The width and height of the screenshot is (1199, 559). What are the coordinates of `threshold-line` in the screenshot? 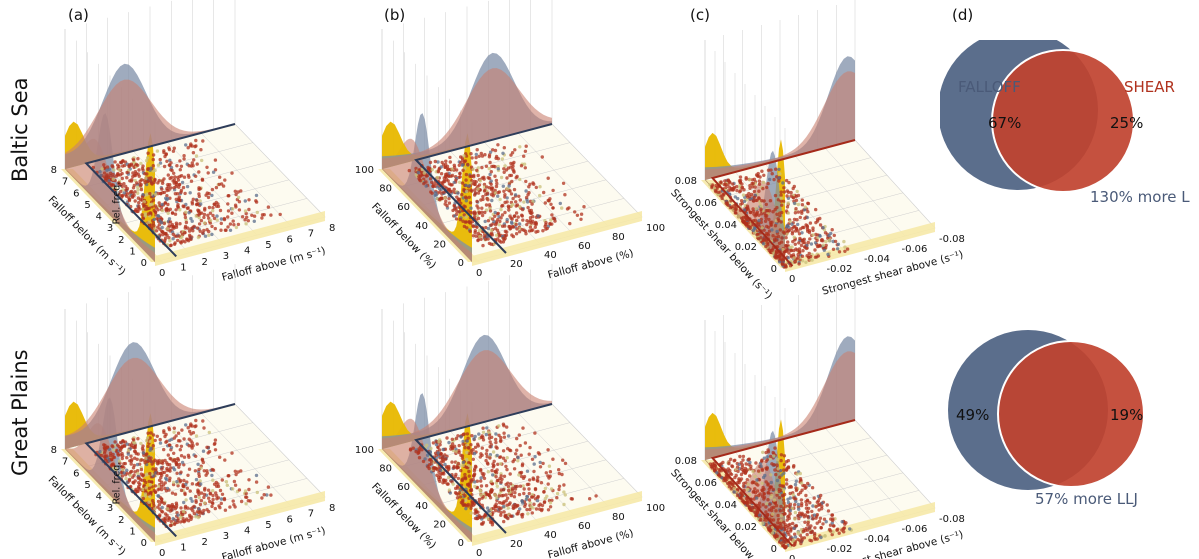 It's located at (160, 190).